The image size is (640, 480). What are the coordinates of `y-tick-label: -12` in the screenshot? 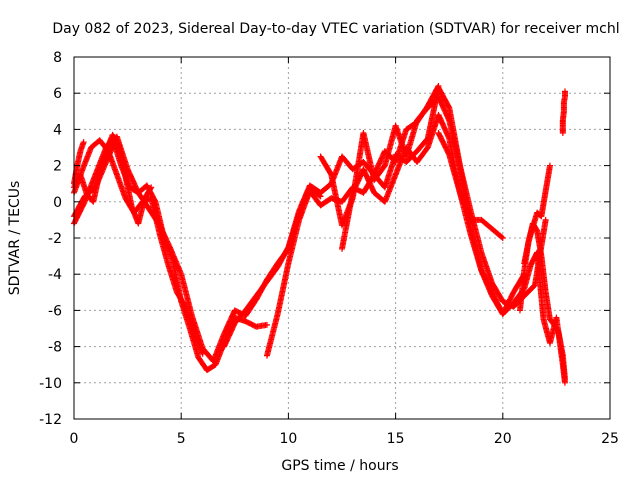 It's located at (50, 420).